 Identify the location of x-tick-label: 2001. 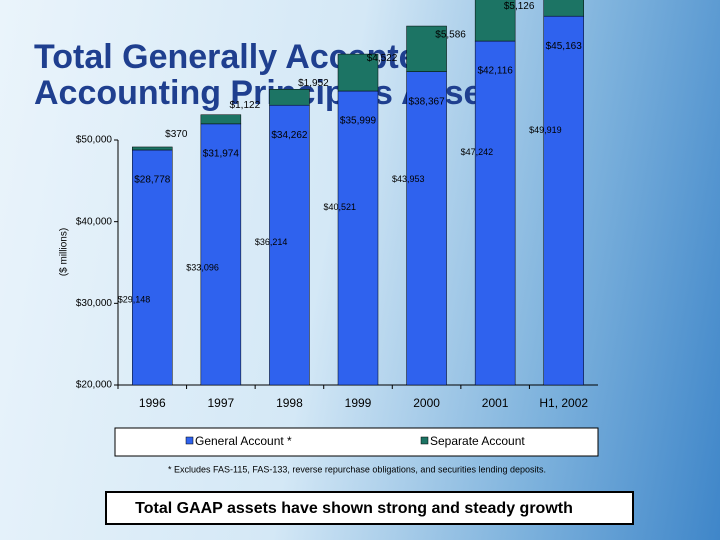
(495, 403).